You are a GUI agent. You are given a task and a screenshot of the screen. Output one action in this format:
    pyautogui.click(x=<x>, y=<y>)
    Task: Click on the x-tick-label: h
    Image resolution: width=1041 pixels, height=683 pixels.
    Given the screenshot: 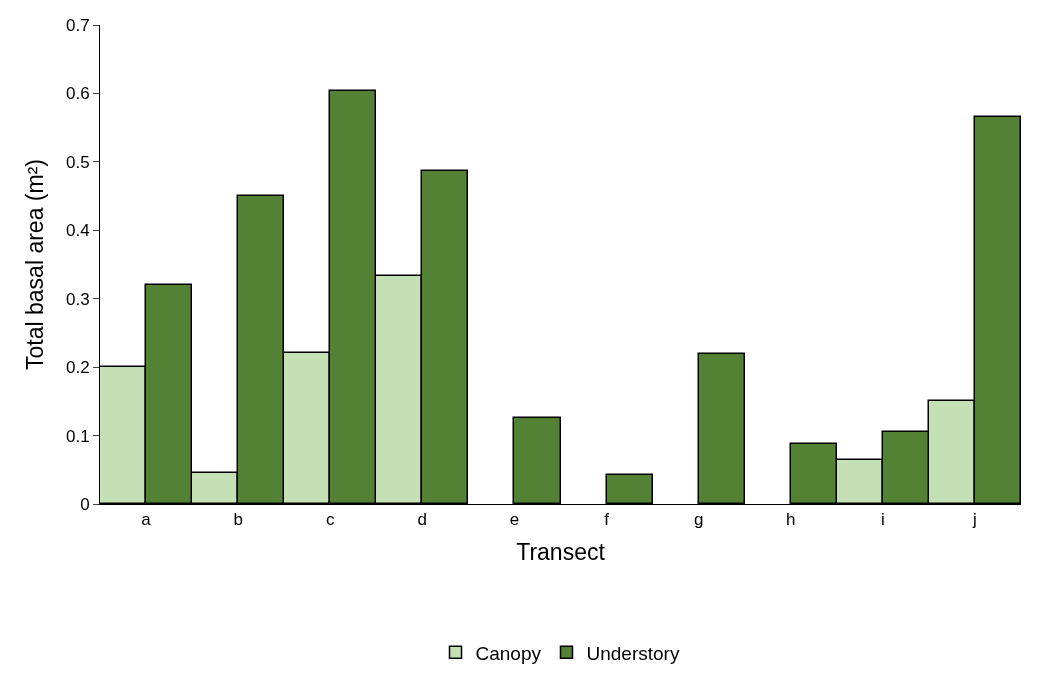 What is the action you would take?
    pyautogui.click(x=791, y=520)
    